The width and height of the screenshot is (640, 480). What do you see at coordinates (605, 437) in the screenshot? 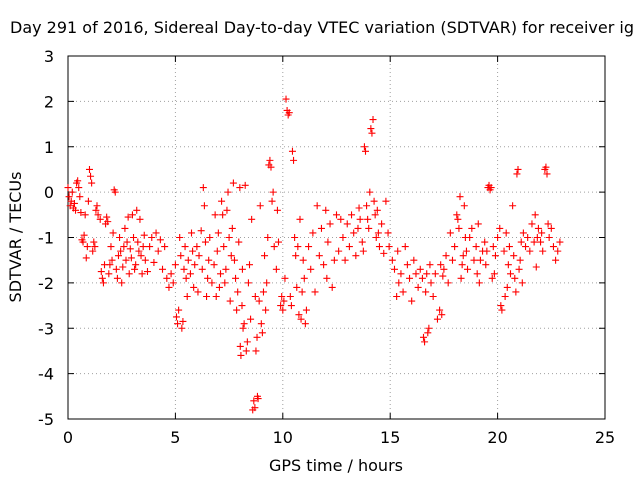
I see `x-tick-label: 25` at bounding box center [605, 437].